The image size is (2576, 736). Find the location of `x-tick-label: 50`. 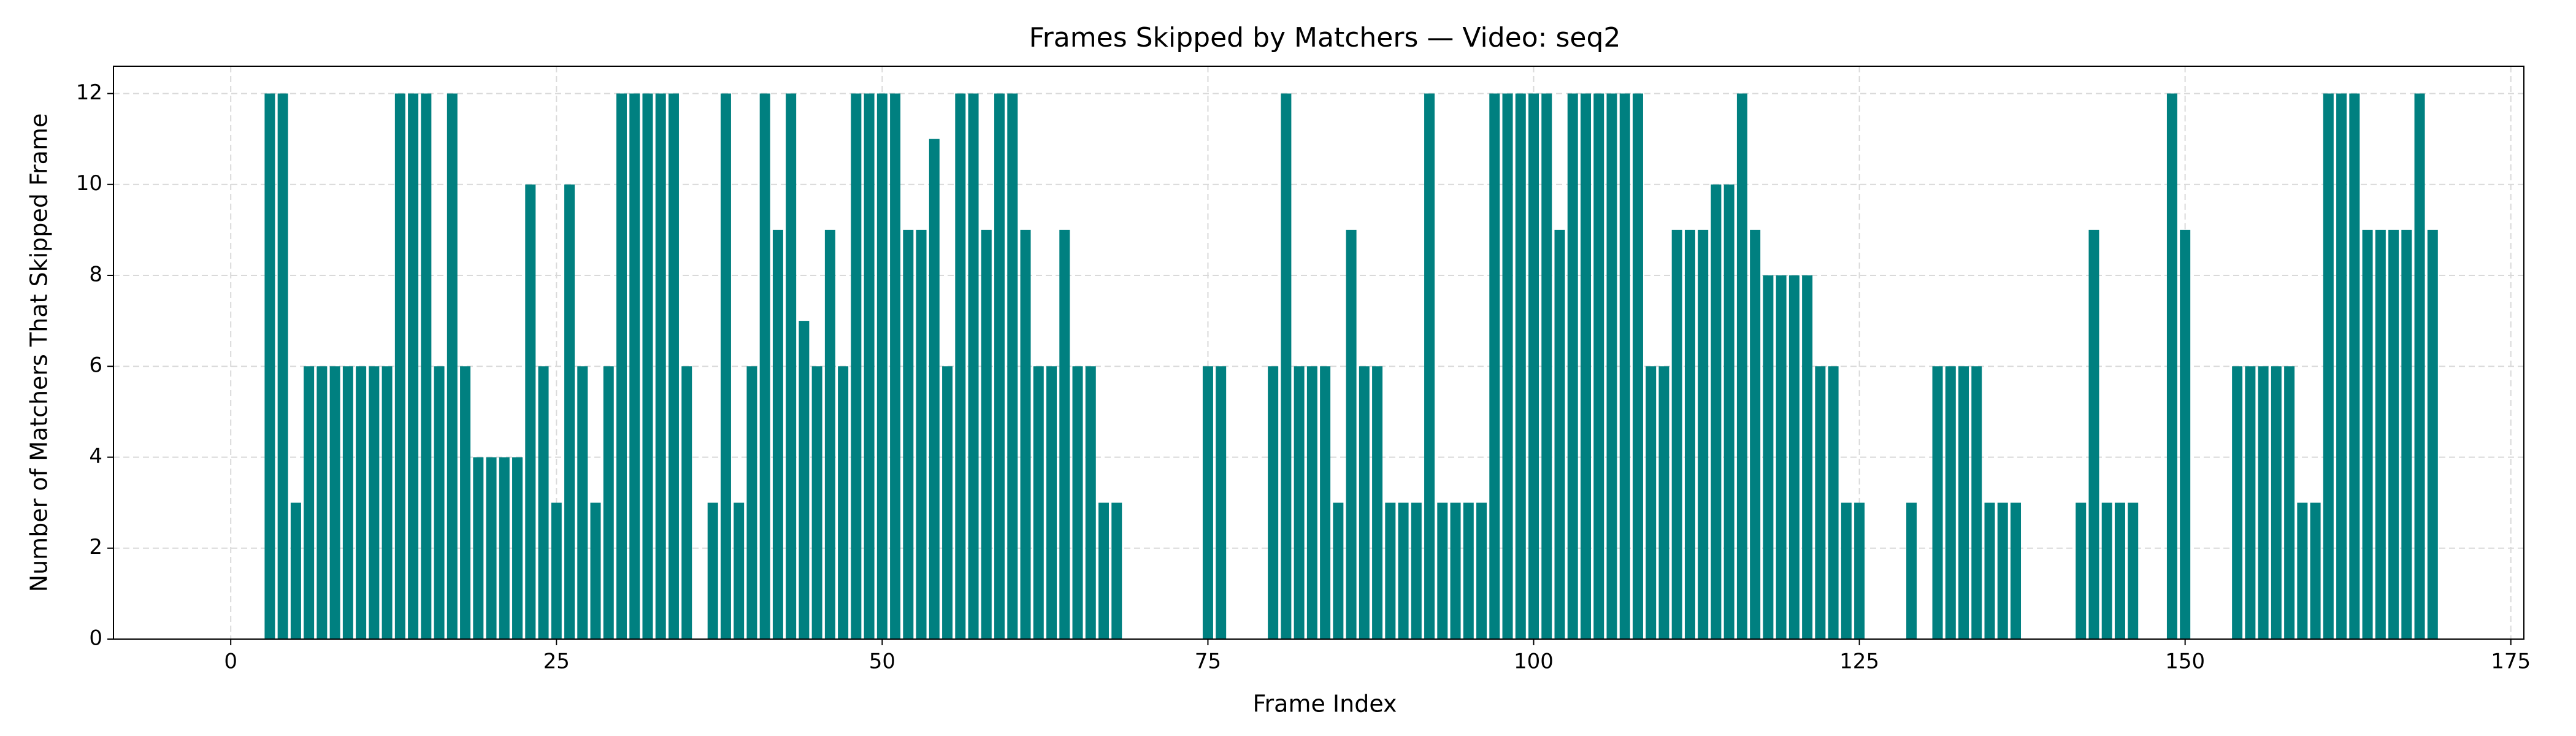

x-tick-label: 50 is located at coordinates (882, 662).